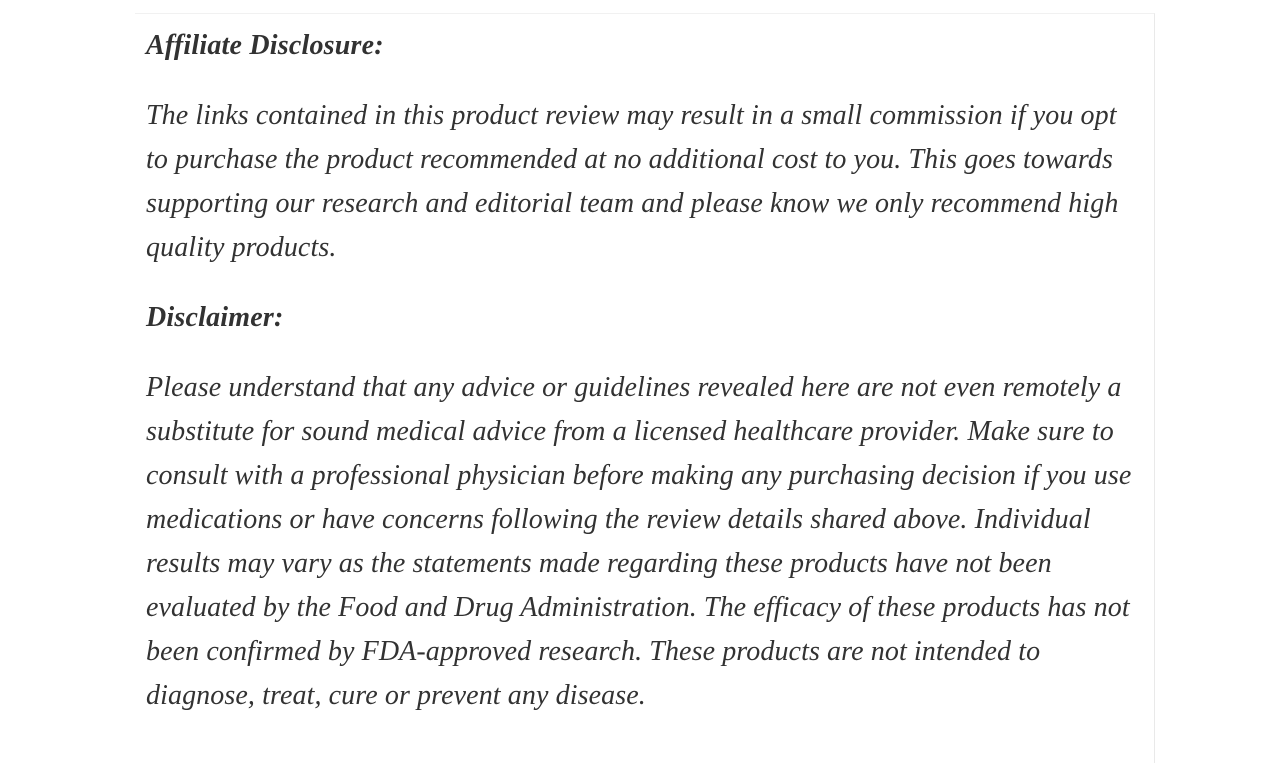 Image resolution: width=1280 pixels, height=763 pixels. Describe the element at coordinates (265, 45) in the screenshot. I see `affiliate-disclosure-heading: Affiliate Disclosure:` at that location.